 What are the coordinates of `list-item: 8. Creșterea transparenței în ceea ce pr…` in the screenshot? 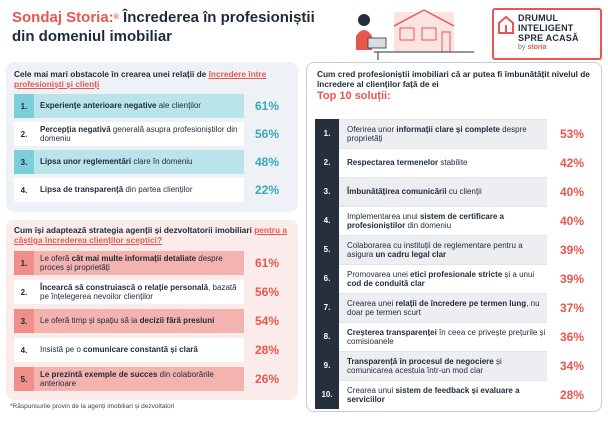 It's located at (456, 336).